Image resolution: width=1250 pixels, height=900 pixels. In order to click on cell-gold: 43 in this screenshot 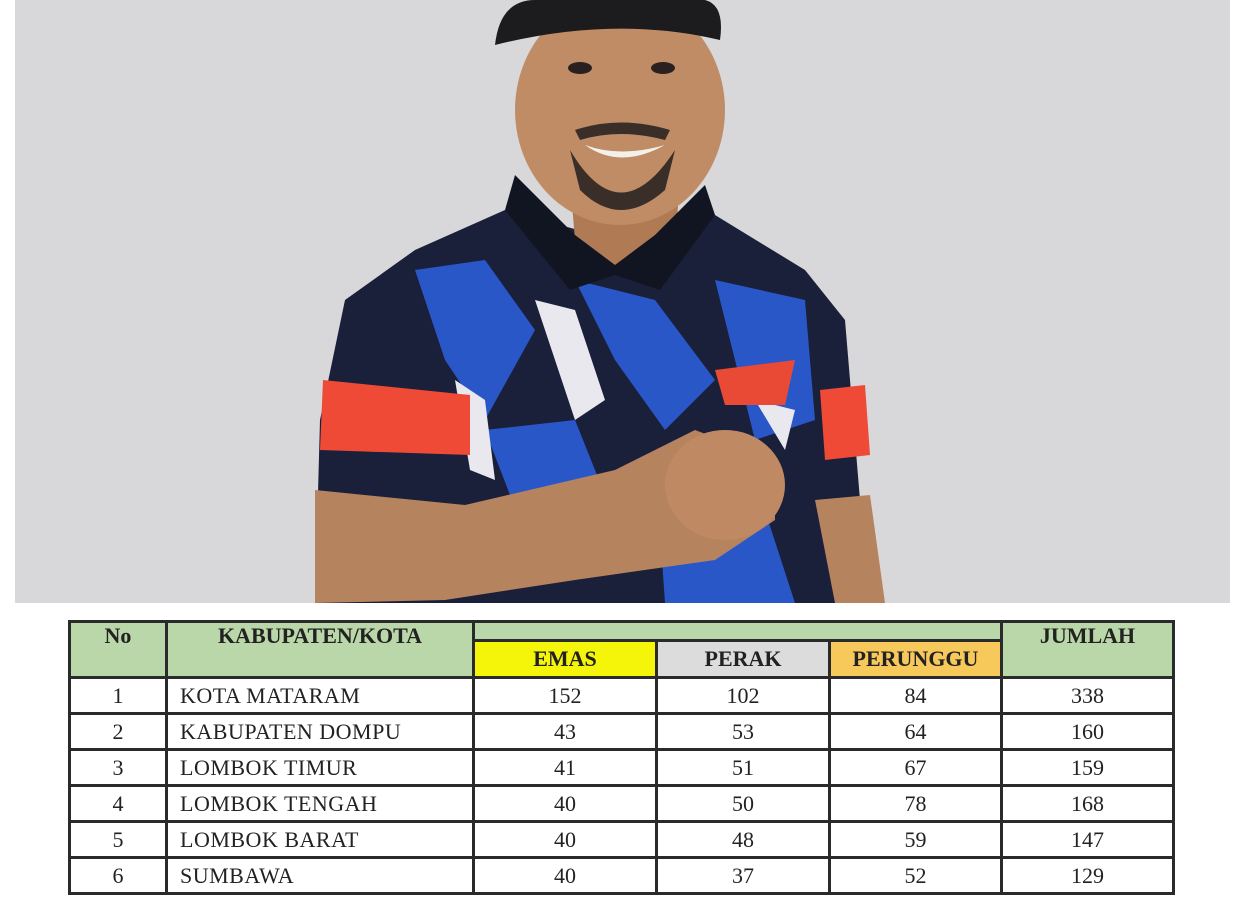, I will do `click(565, 731)`.